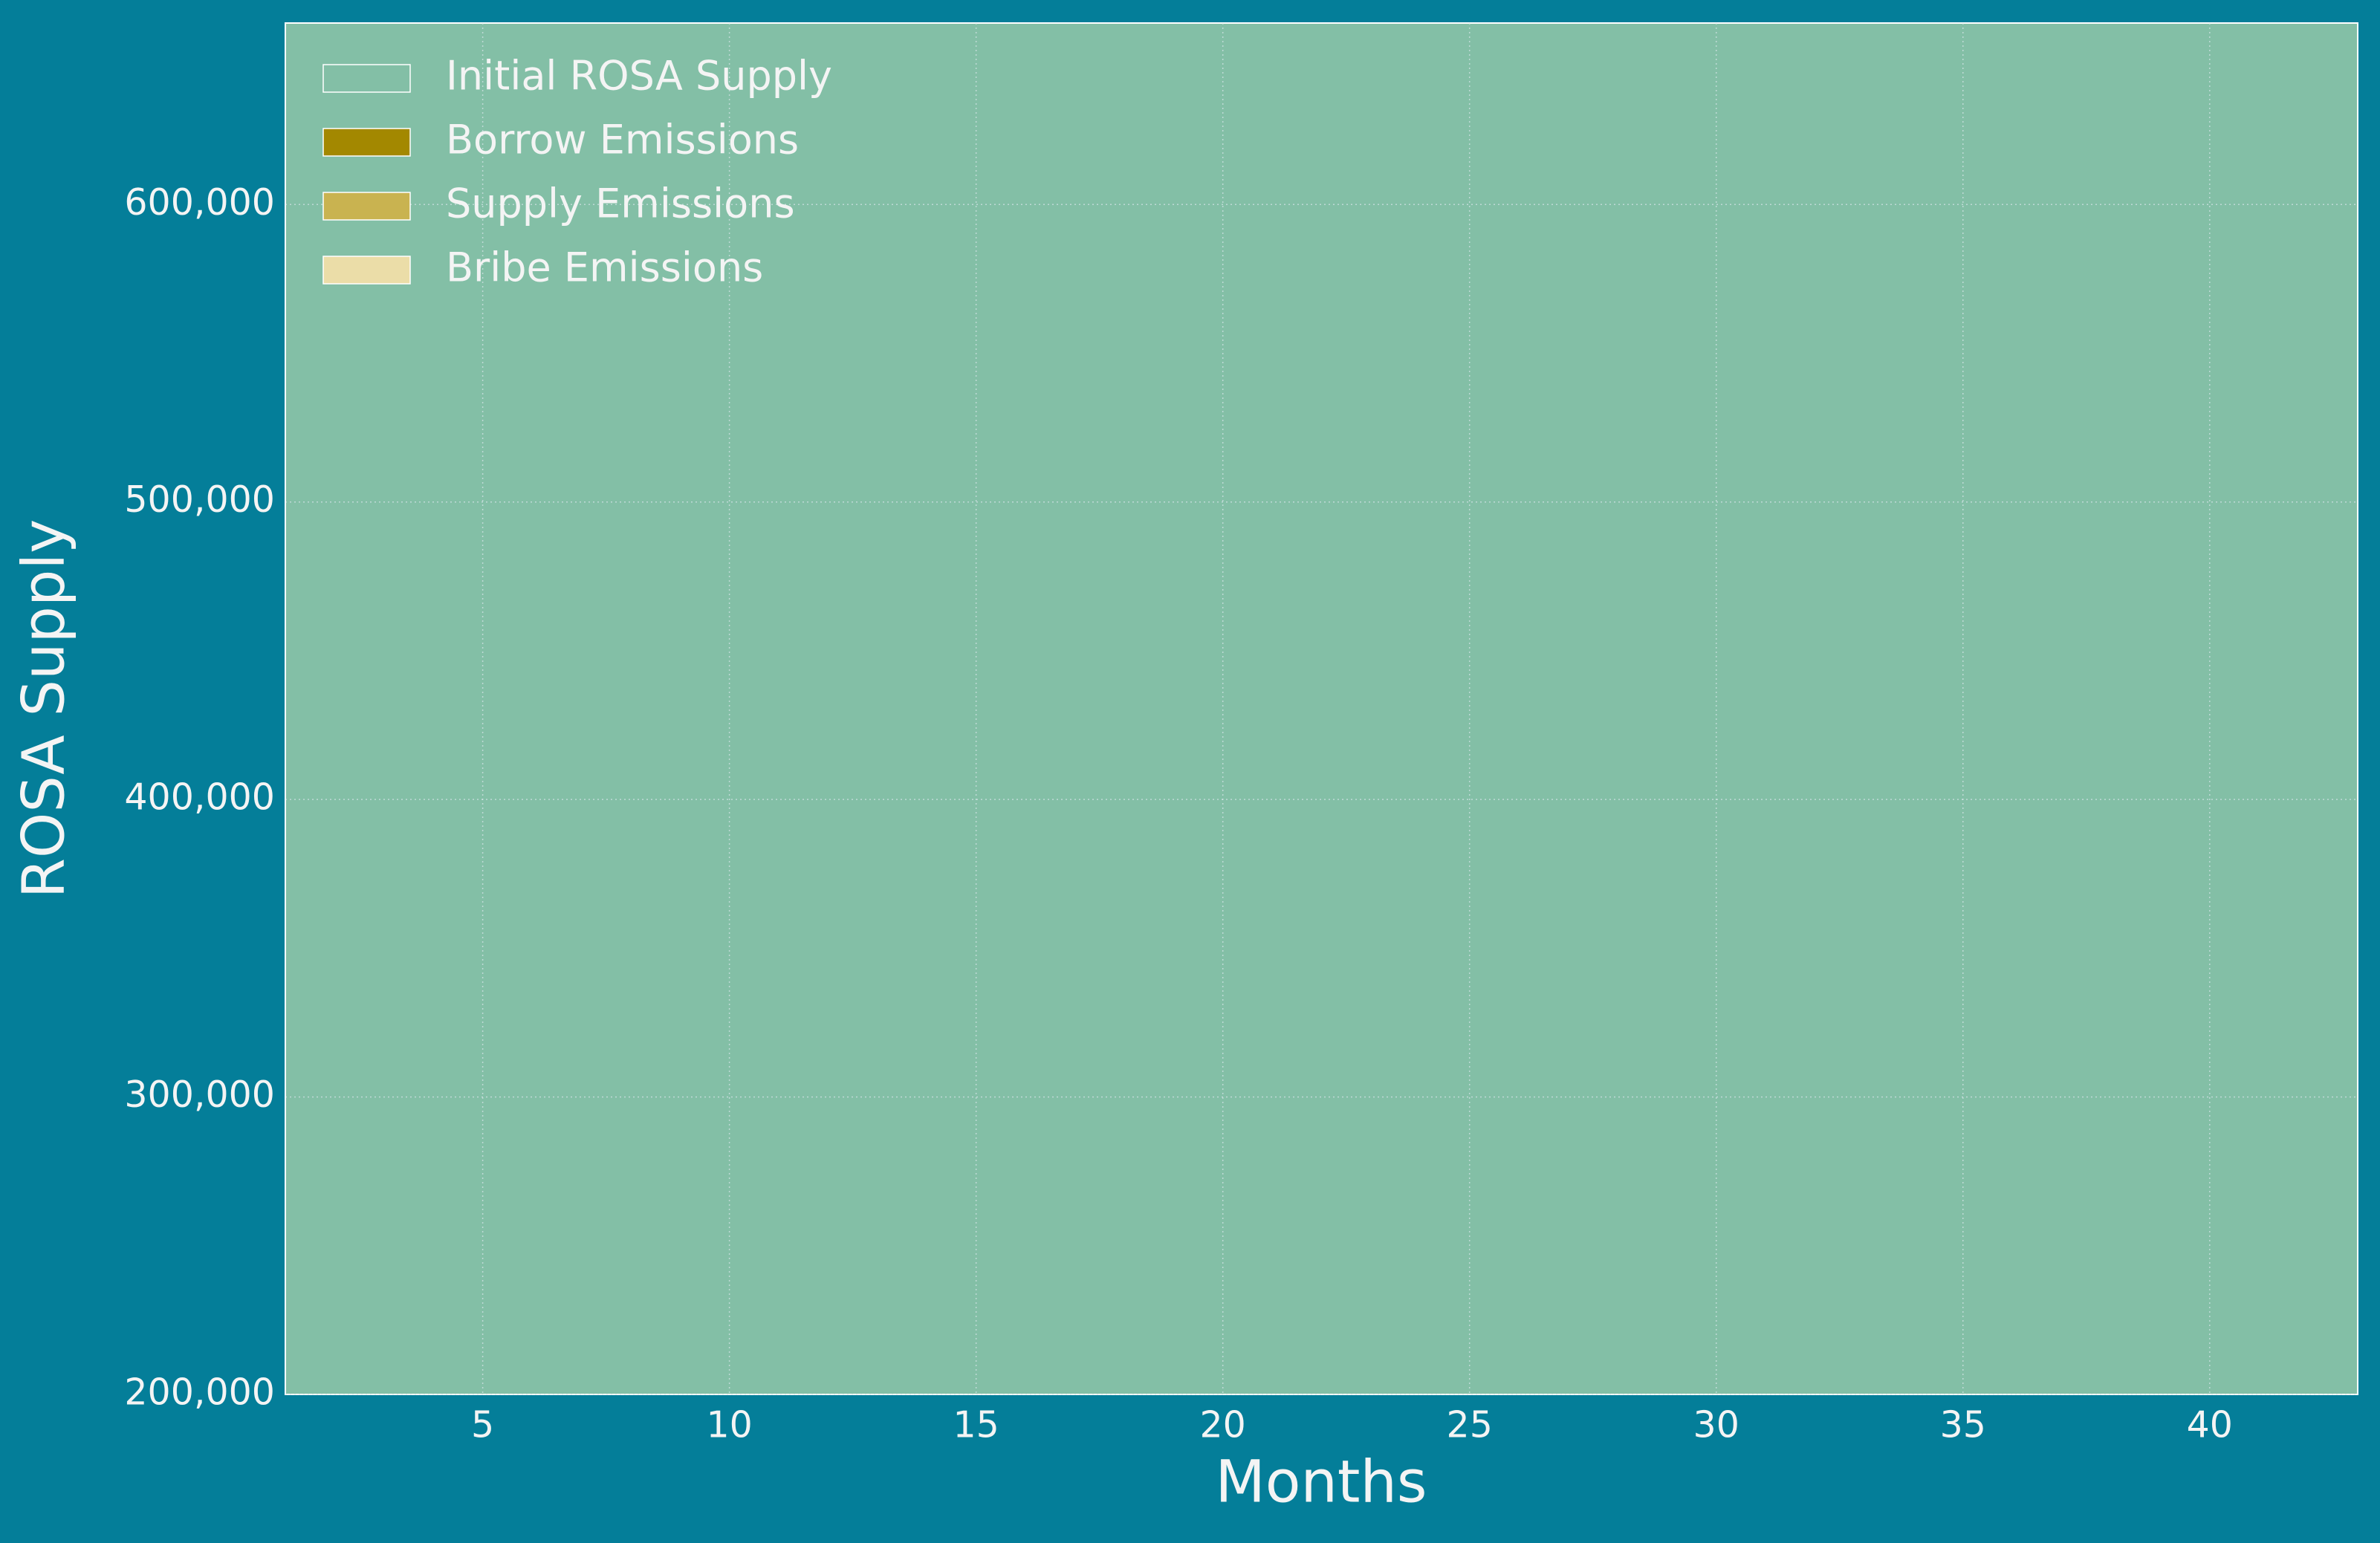 The image size is (2380, 1543). What do you see at coordinates (639, 76) in the screenshot?
I see `legend-label: Initial ROSA Supply` at bounding box center [639, 76].